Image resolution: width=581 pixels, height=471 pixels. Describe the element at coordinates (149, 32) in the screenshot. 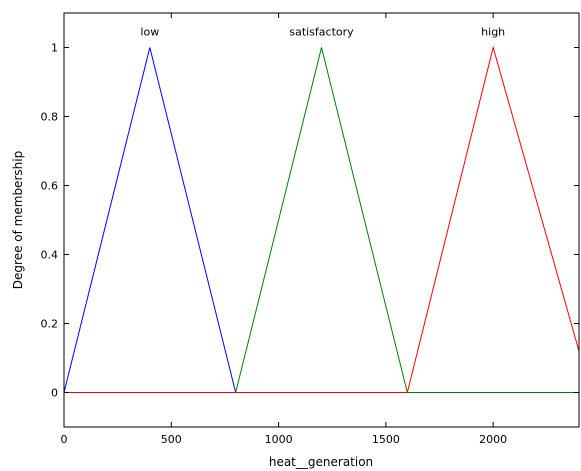

I see `series-label-low: low` at that location.